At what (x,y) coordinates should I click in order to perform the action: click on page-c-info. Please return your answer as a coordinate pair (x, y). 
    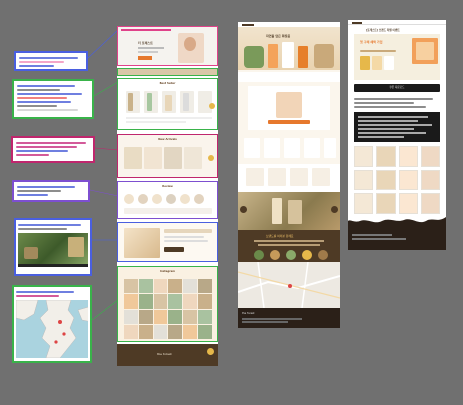
    Looking at the image, I should click on (397, 127).